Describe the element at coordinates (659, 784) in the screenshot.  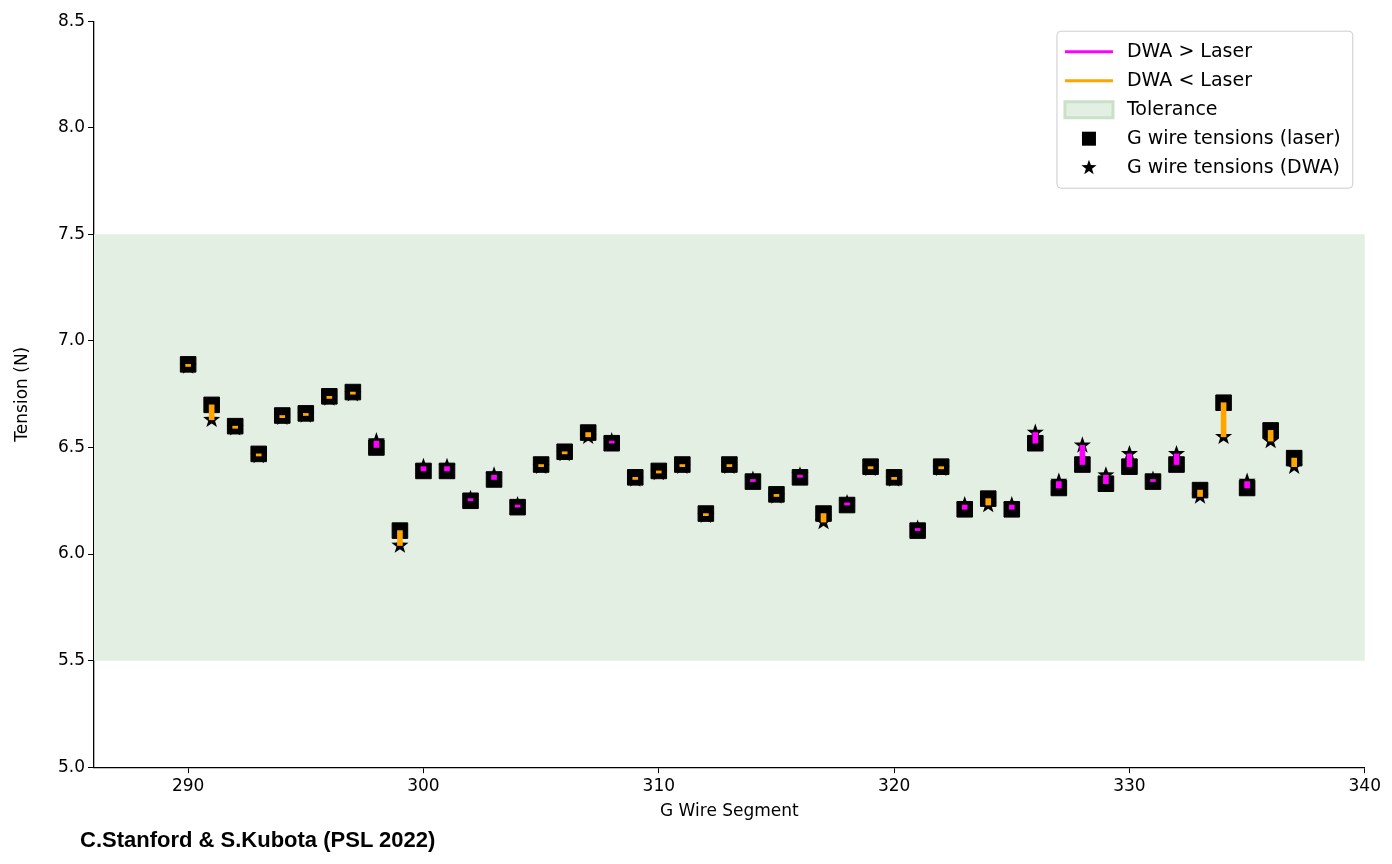
I see `x-tick-label: 310` at that location.